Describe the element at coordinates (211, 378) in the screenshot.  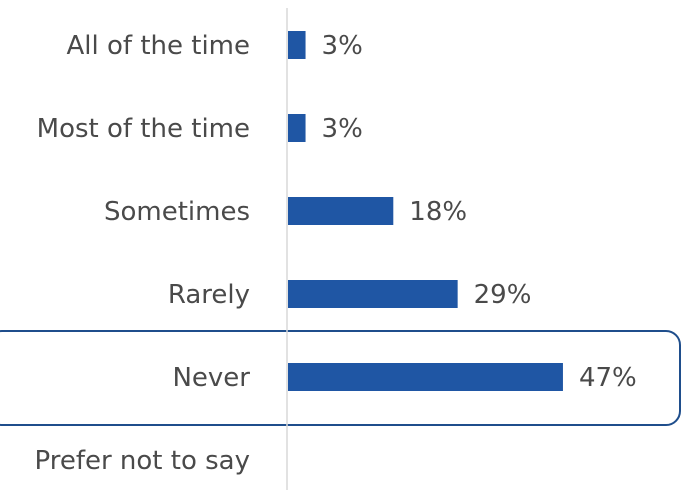
I see `category-label: Never` at that location.